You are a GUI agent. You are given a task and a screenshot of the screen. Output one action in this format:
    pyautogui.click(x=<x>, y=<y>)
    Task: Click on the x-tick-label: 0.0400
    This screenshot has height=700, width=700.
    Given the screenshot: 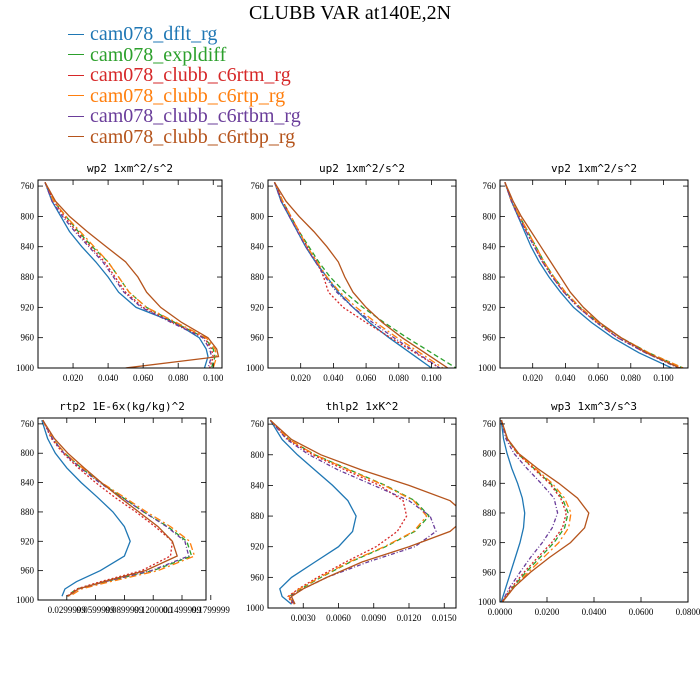 What is the action you would take?
    pyautogui.click(x=594, y=612)
    